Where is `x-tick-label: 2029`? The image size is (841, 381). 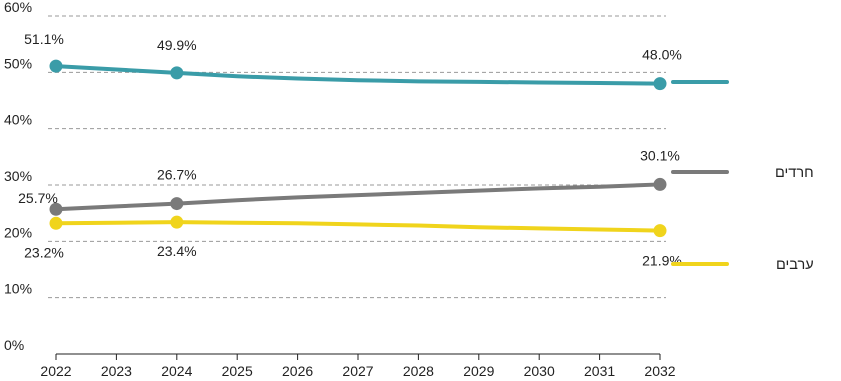 x-tick-label: 2029 is located at coordinates (478, 371).